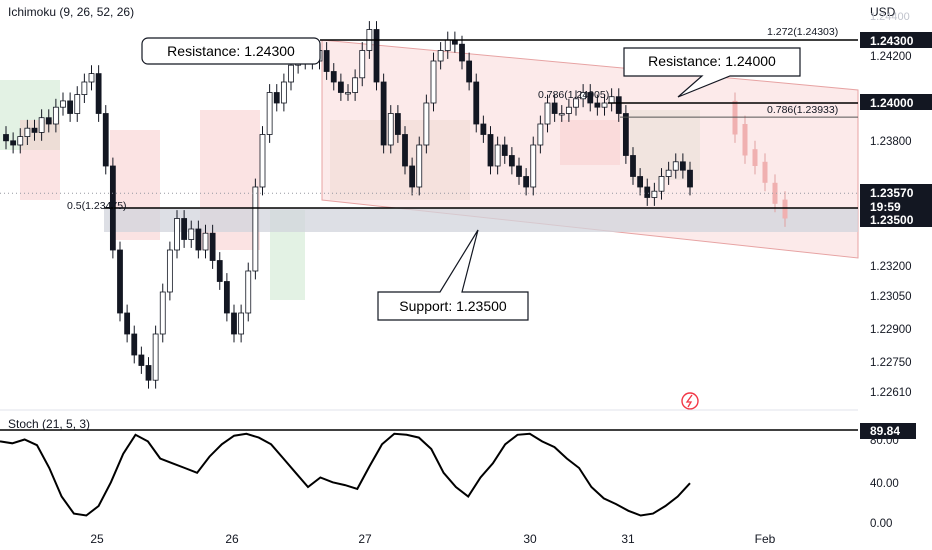  I want to click on price-tick: 1.23200, so click(891, 267).